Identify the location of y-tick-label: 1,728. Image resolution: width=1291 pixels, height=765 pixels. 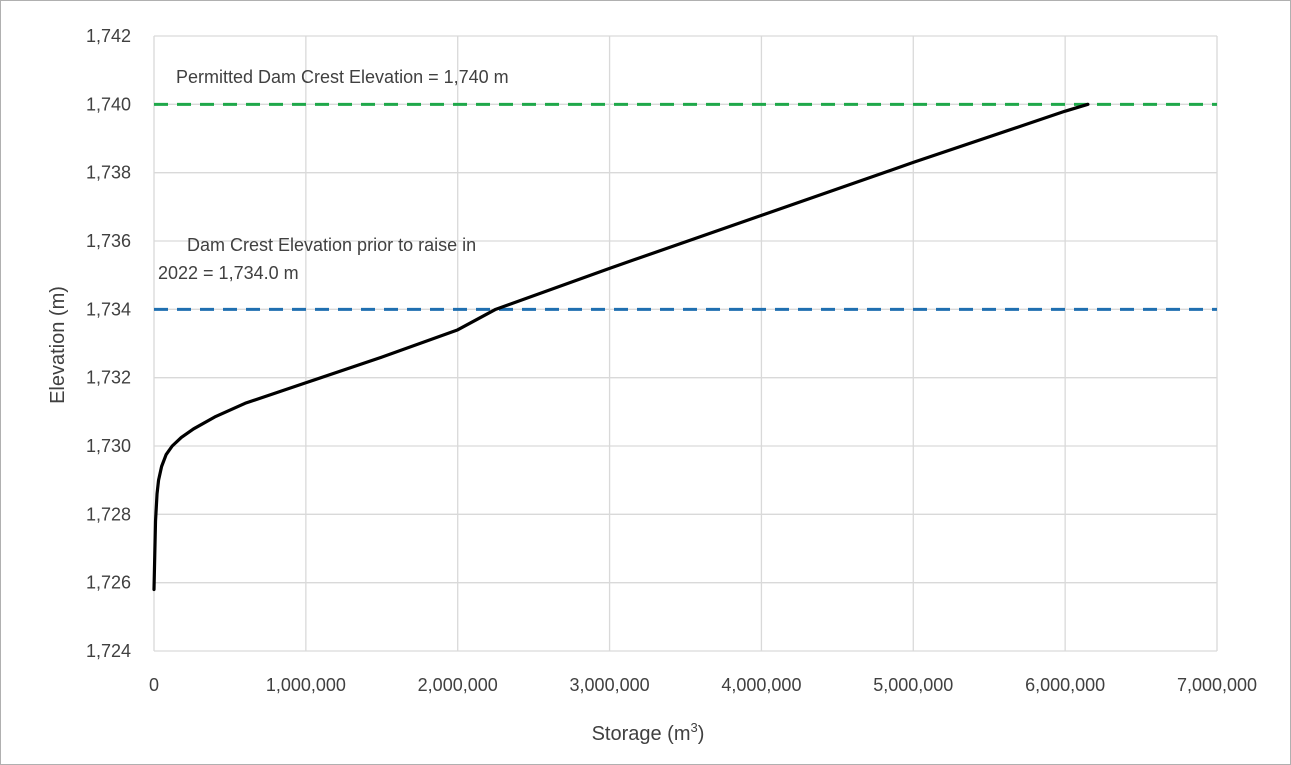
(108, 514).